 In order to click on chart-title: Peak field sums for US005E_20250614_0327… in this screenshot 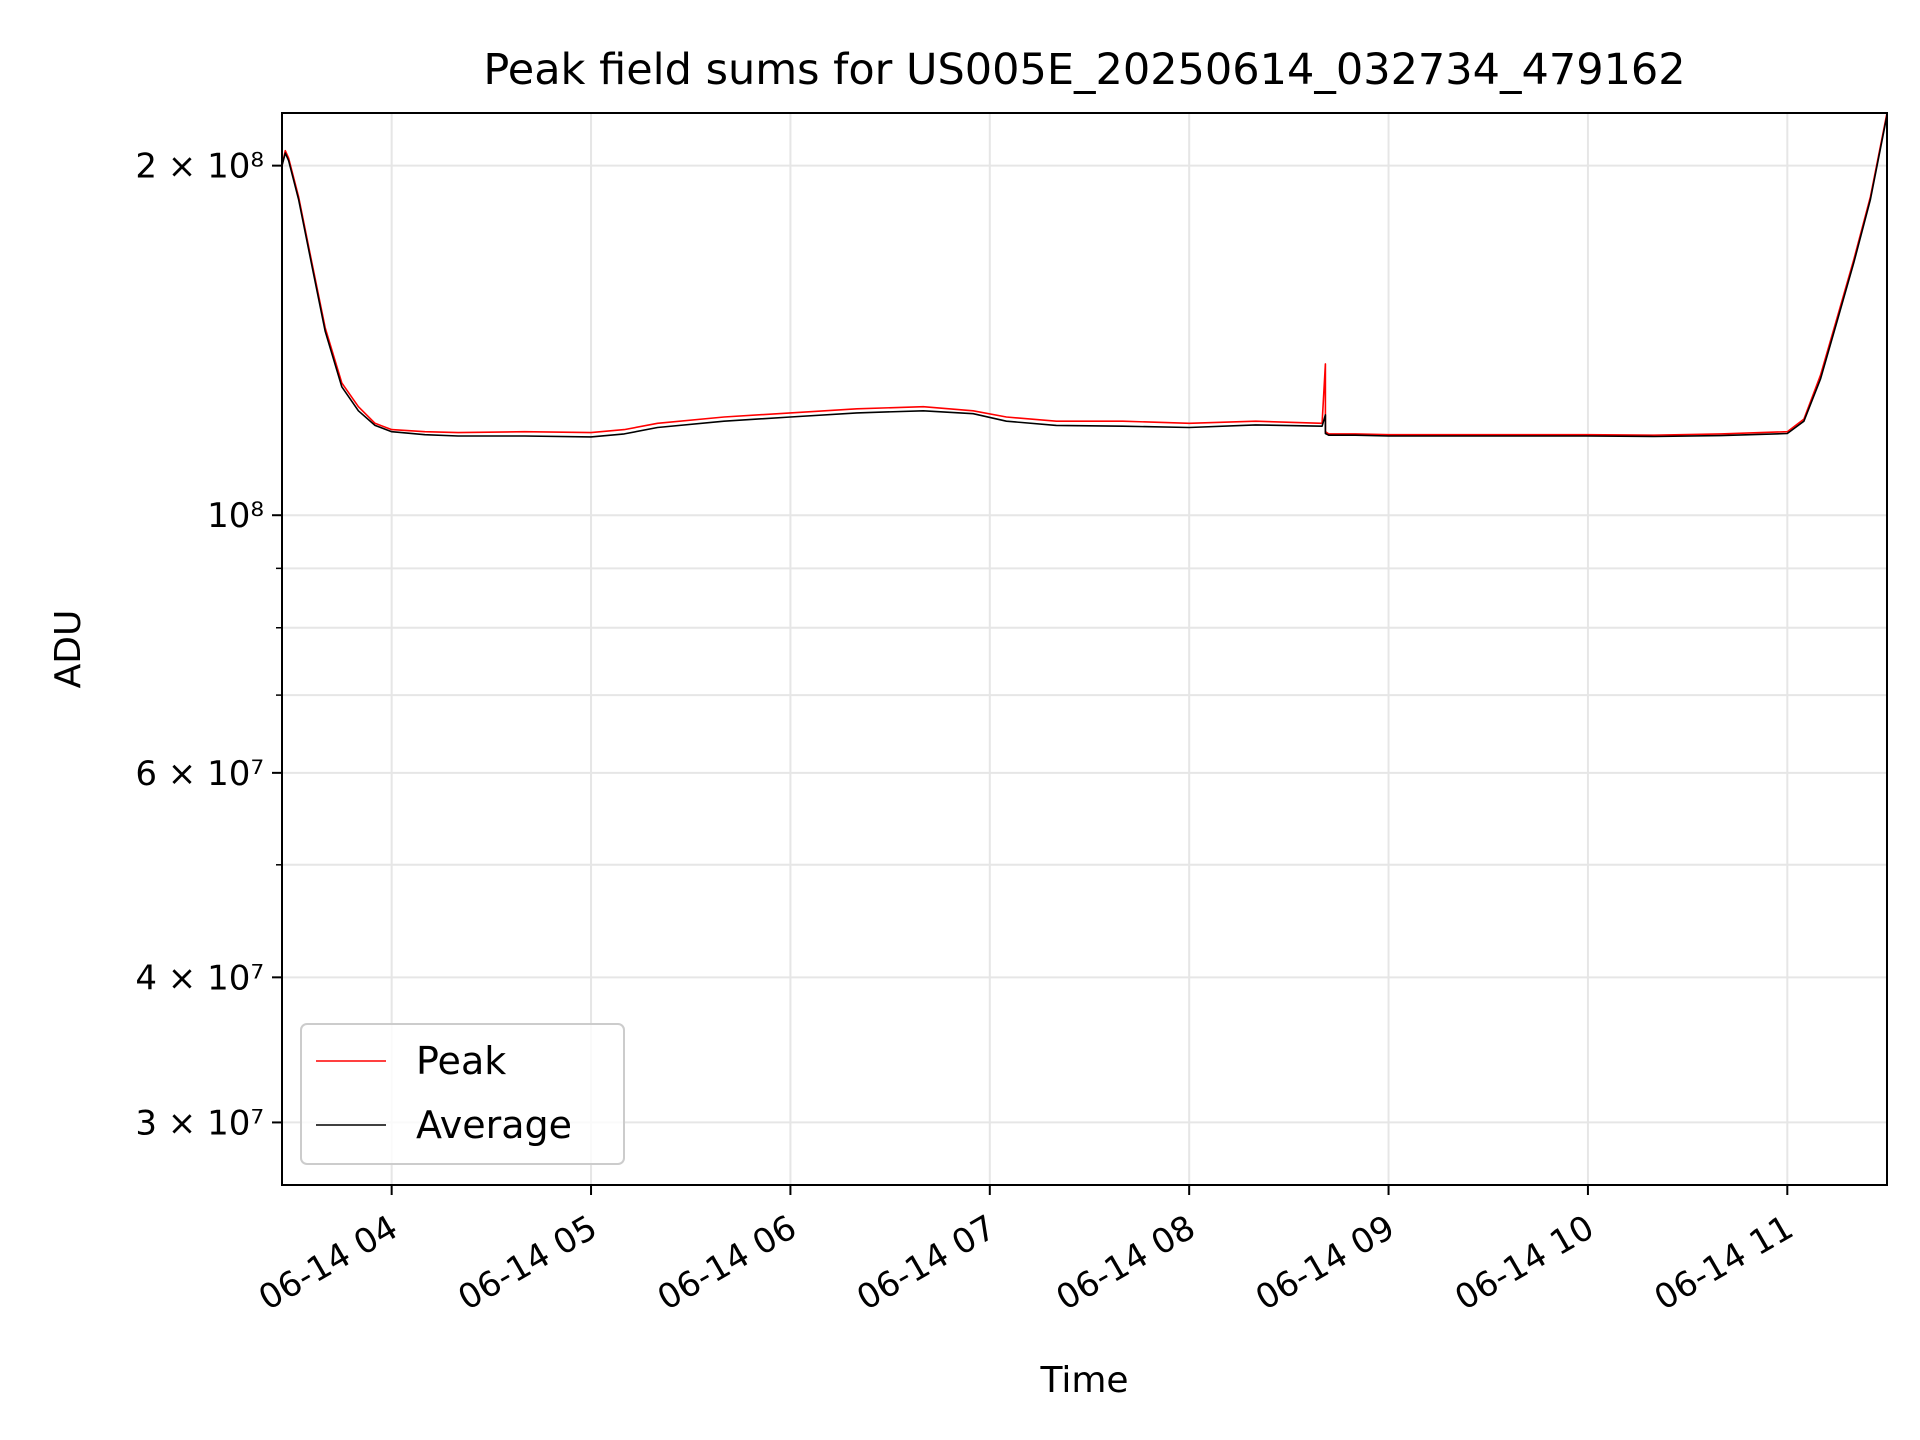, I will do `click(1084, 70)`.